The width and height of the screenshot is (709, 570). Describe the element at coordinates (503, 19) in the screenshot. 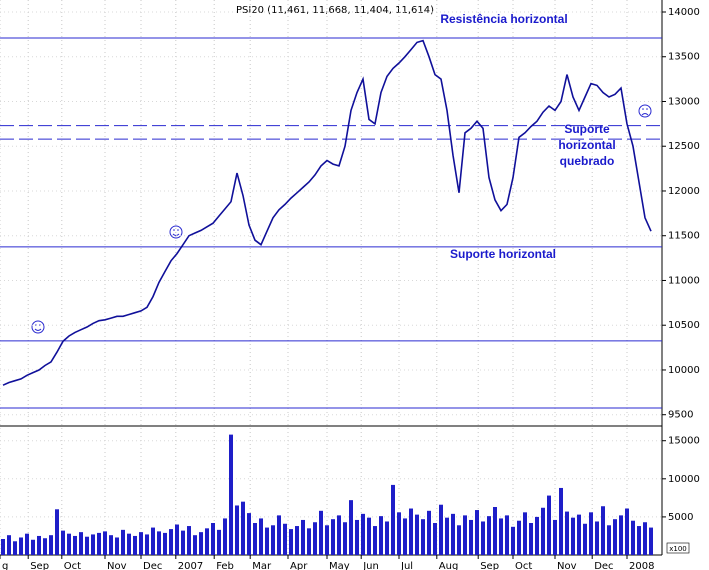

I see `annotation: Resistência horizontal` at that location.